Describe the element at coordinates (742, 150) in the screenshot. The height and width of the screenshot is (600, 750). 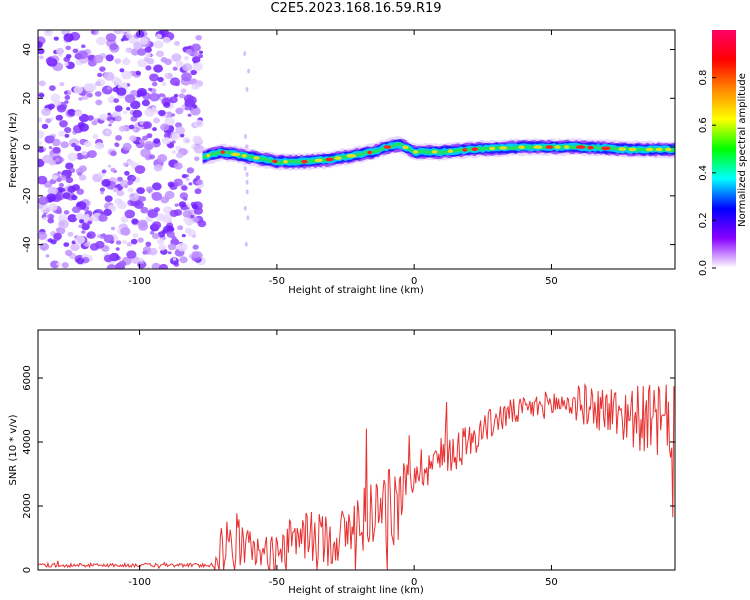
I see `colorbar-label: Normalized spectral amplitude` at that location.